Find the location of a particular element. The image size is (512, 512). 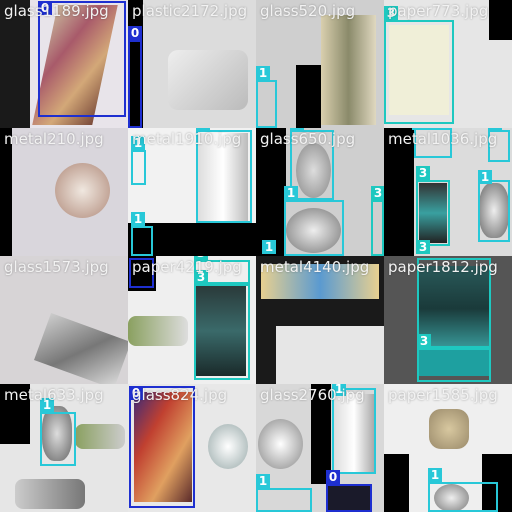

tile-metal210: metal210.jpg is located at coordinates (64, 192).